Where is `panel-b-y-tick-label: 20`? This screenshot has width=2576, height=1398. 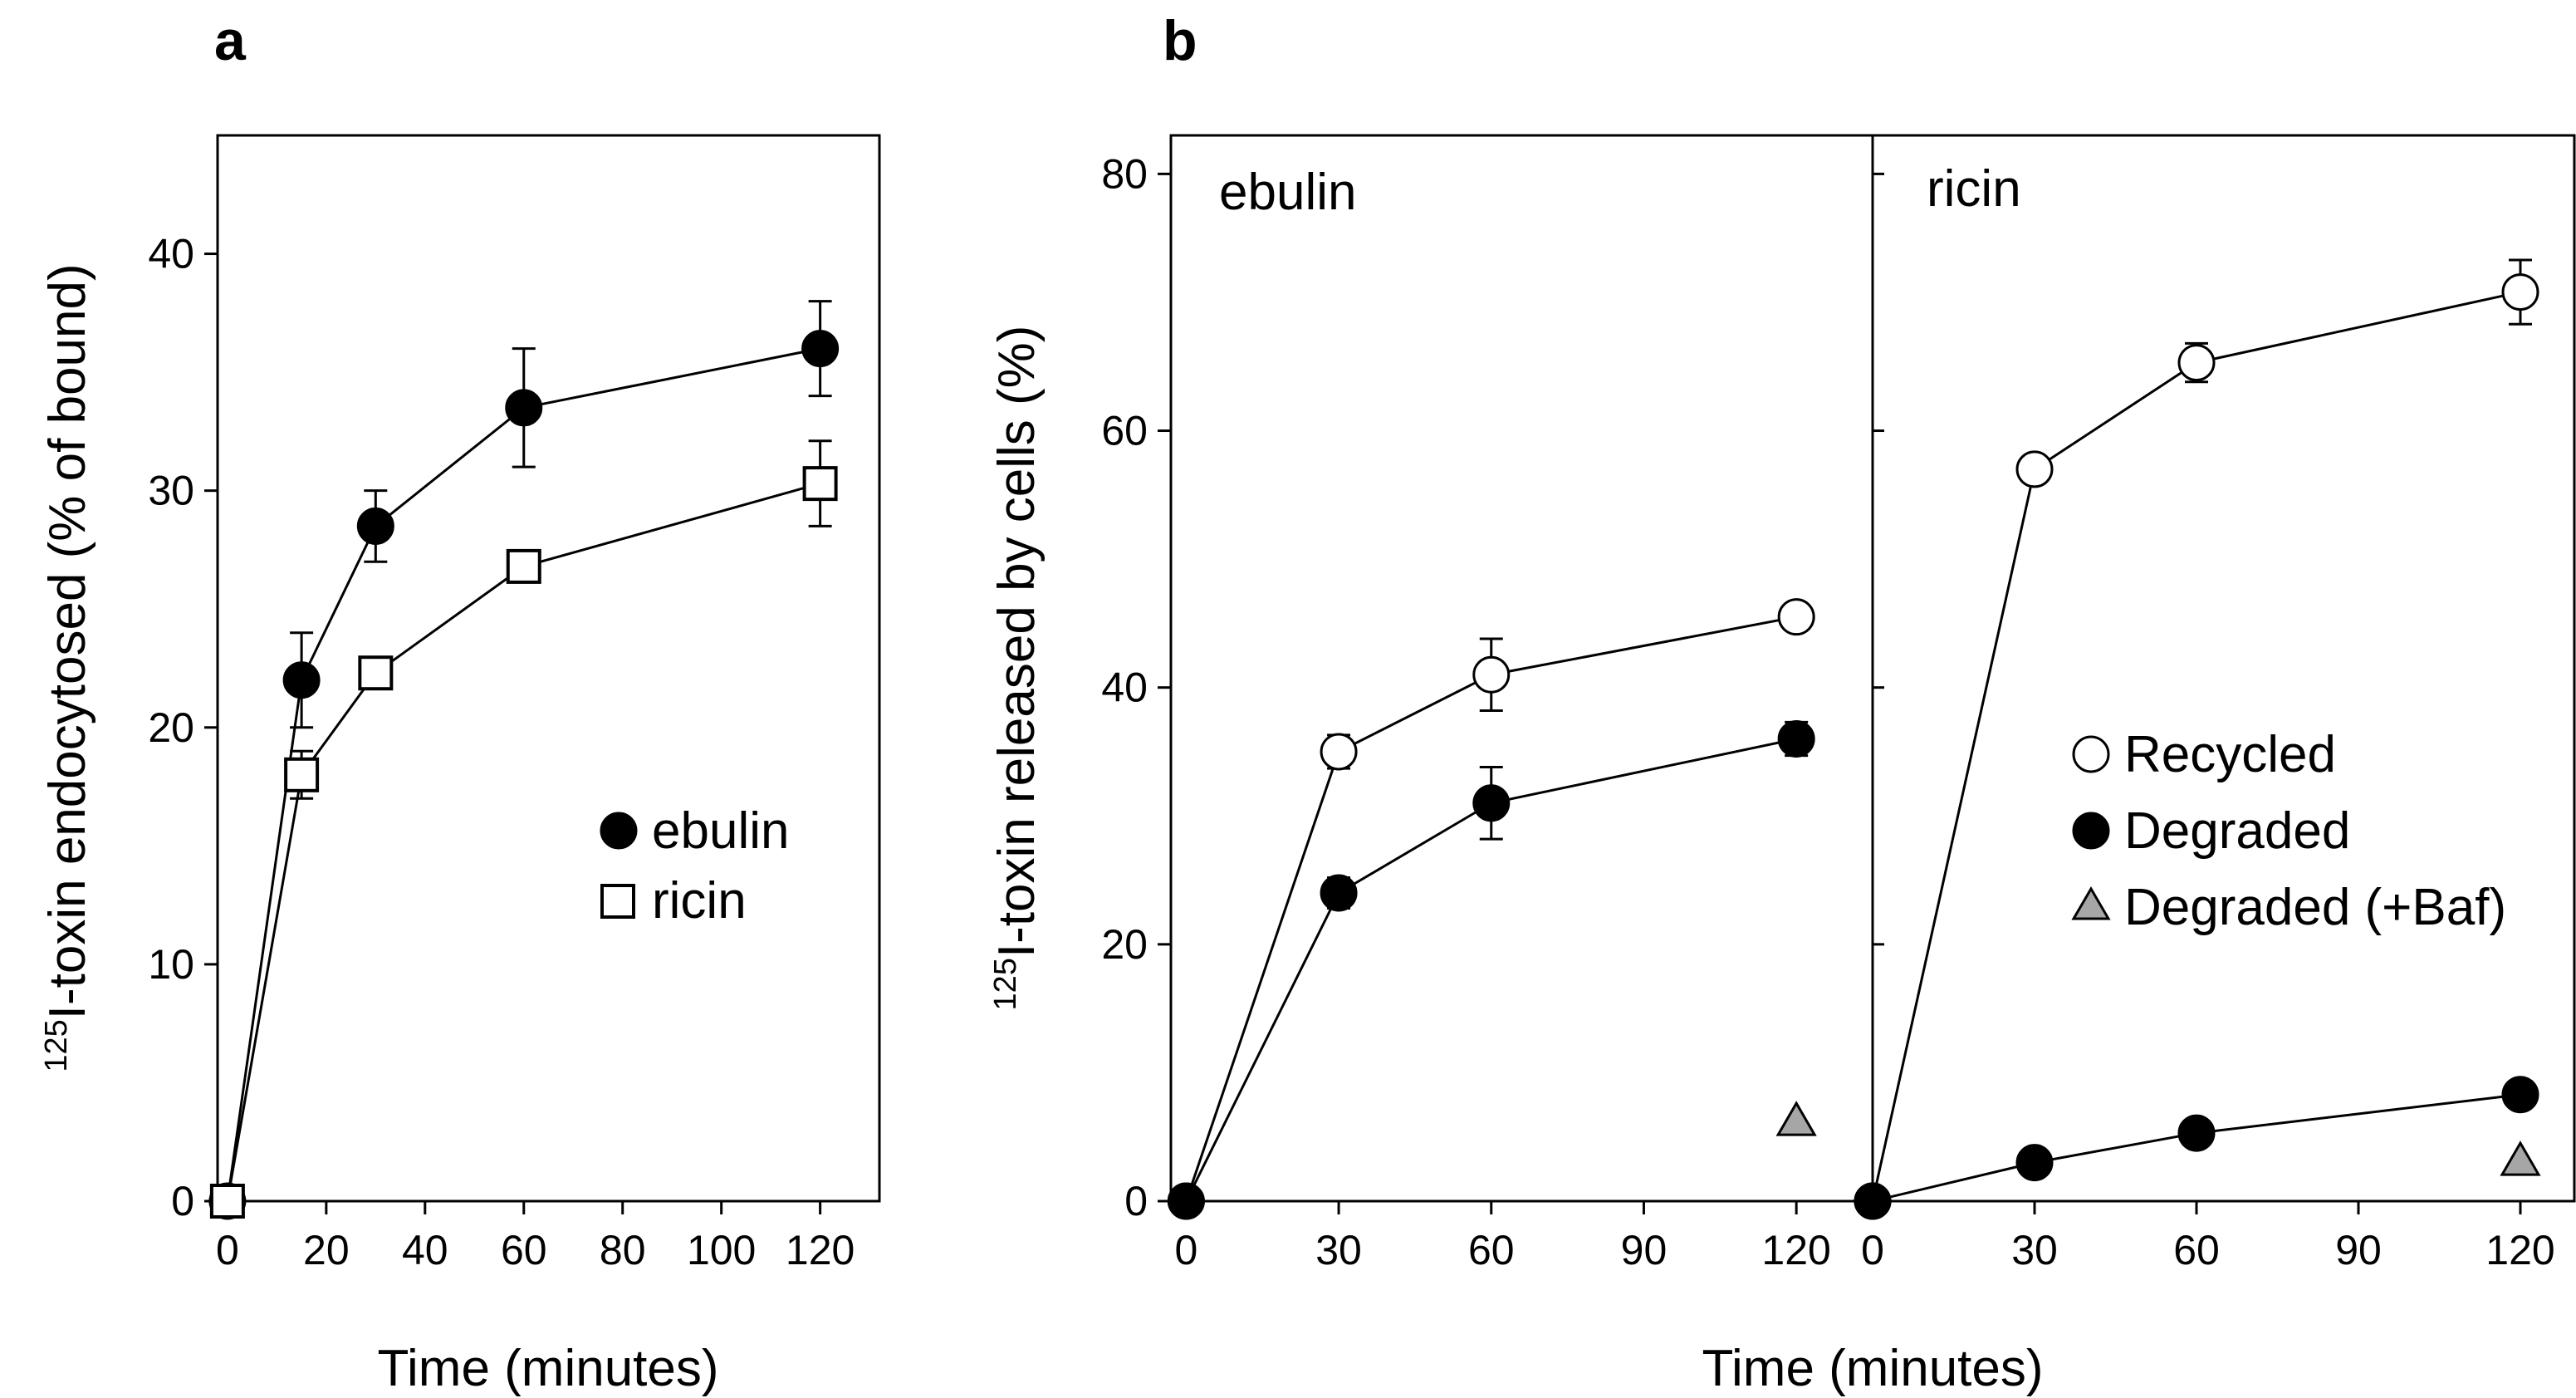
panel-b-y-tick-label: 20 is located at coordinates (1124, 945).